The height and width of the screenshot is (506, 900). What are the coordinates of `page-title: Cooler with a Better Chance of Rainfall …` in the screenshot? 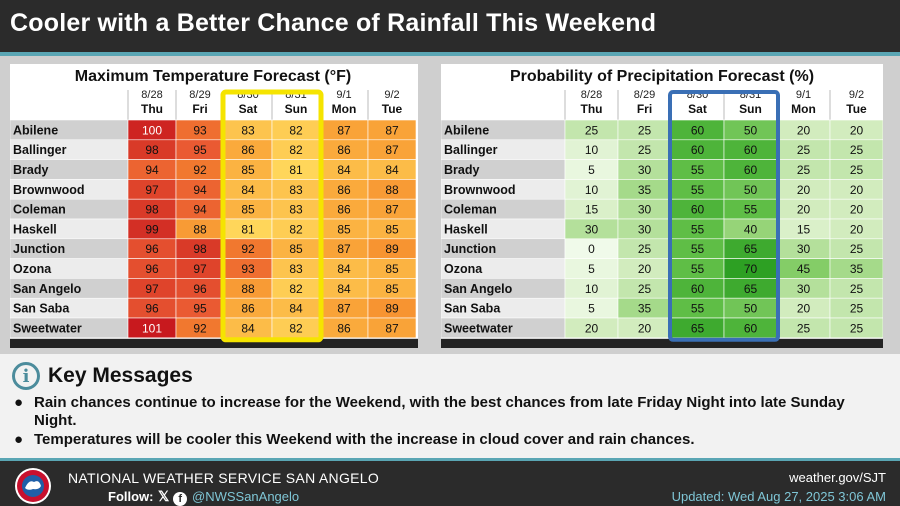 It's located at (333, 23).